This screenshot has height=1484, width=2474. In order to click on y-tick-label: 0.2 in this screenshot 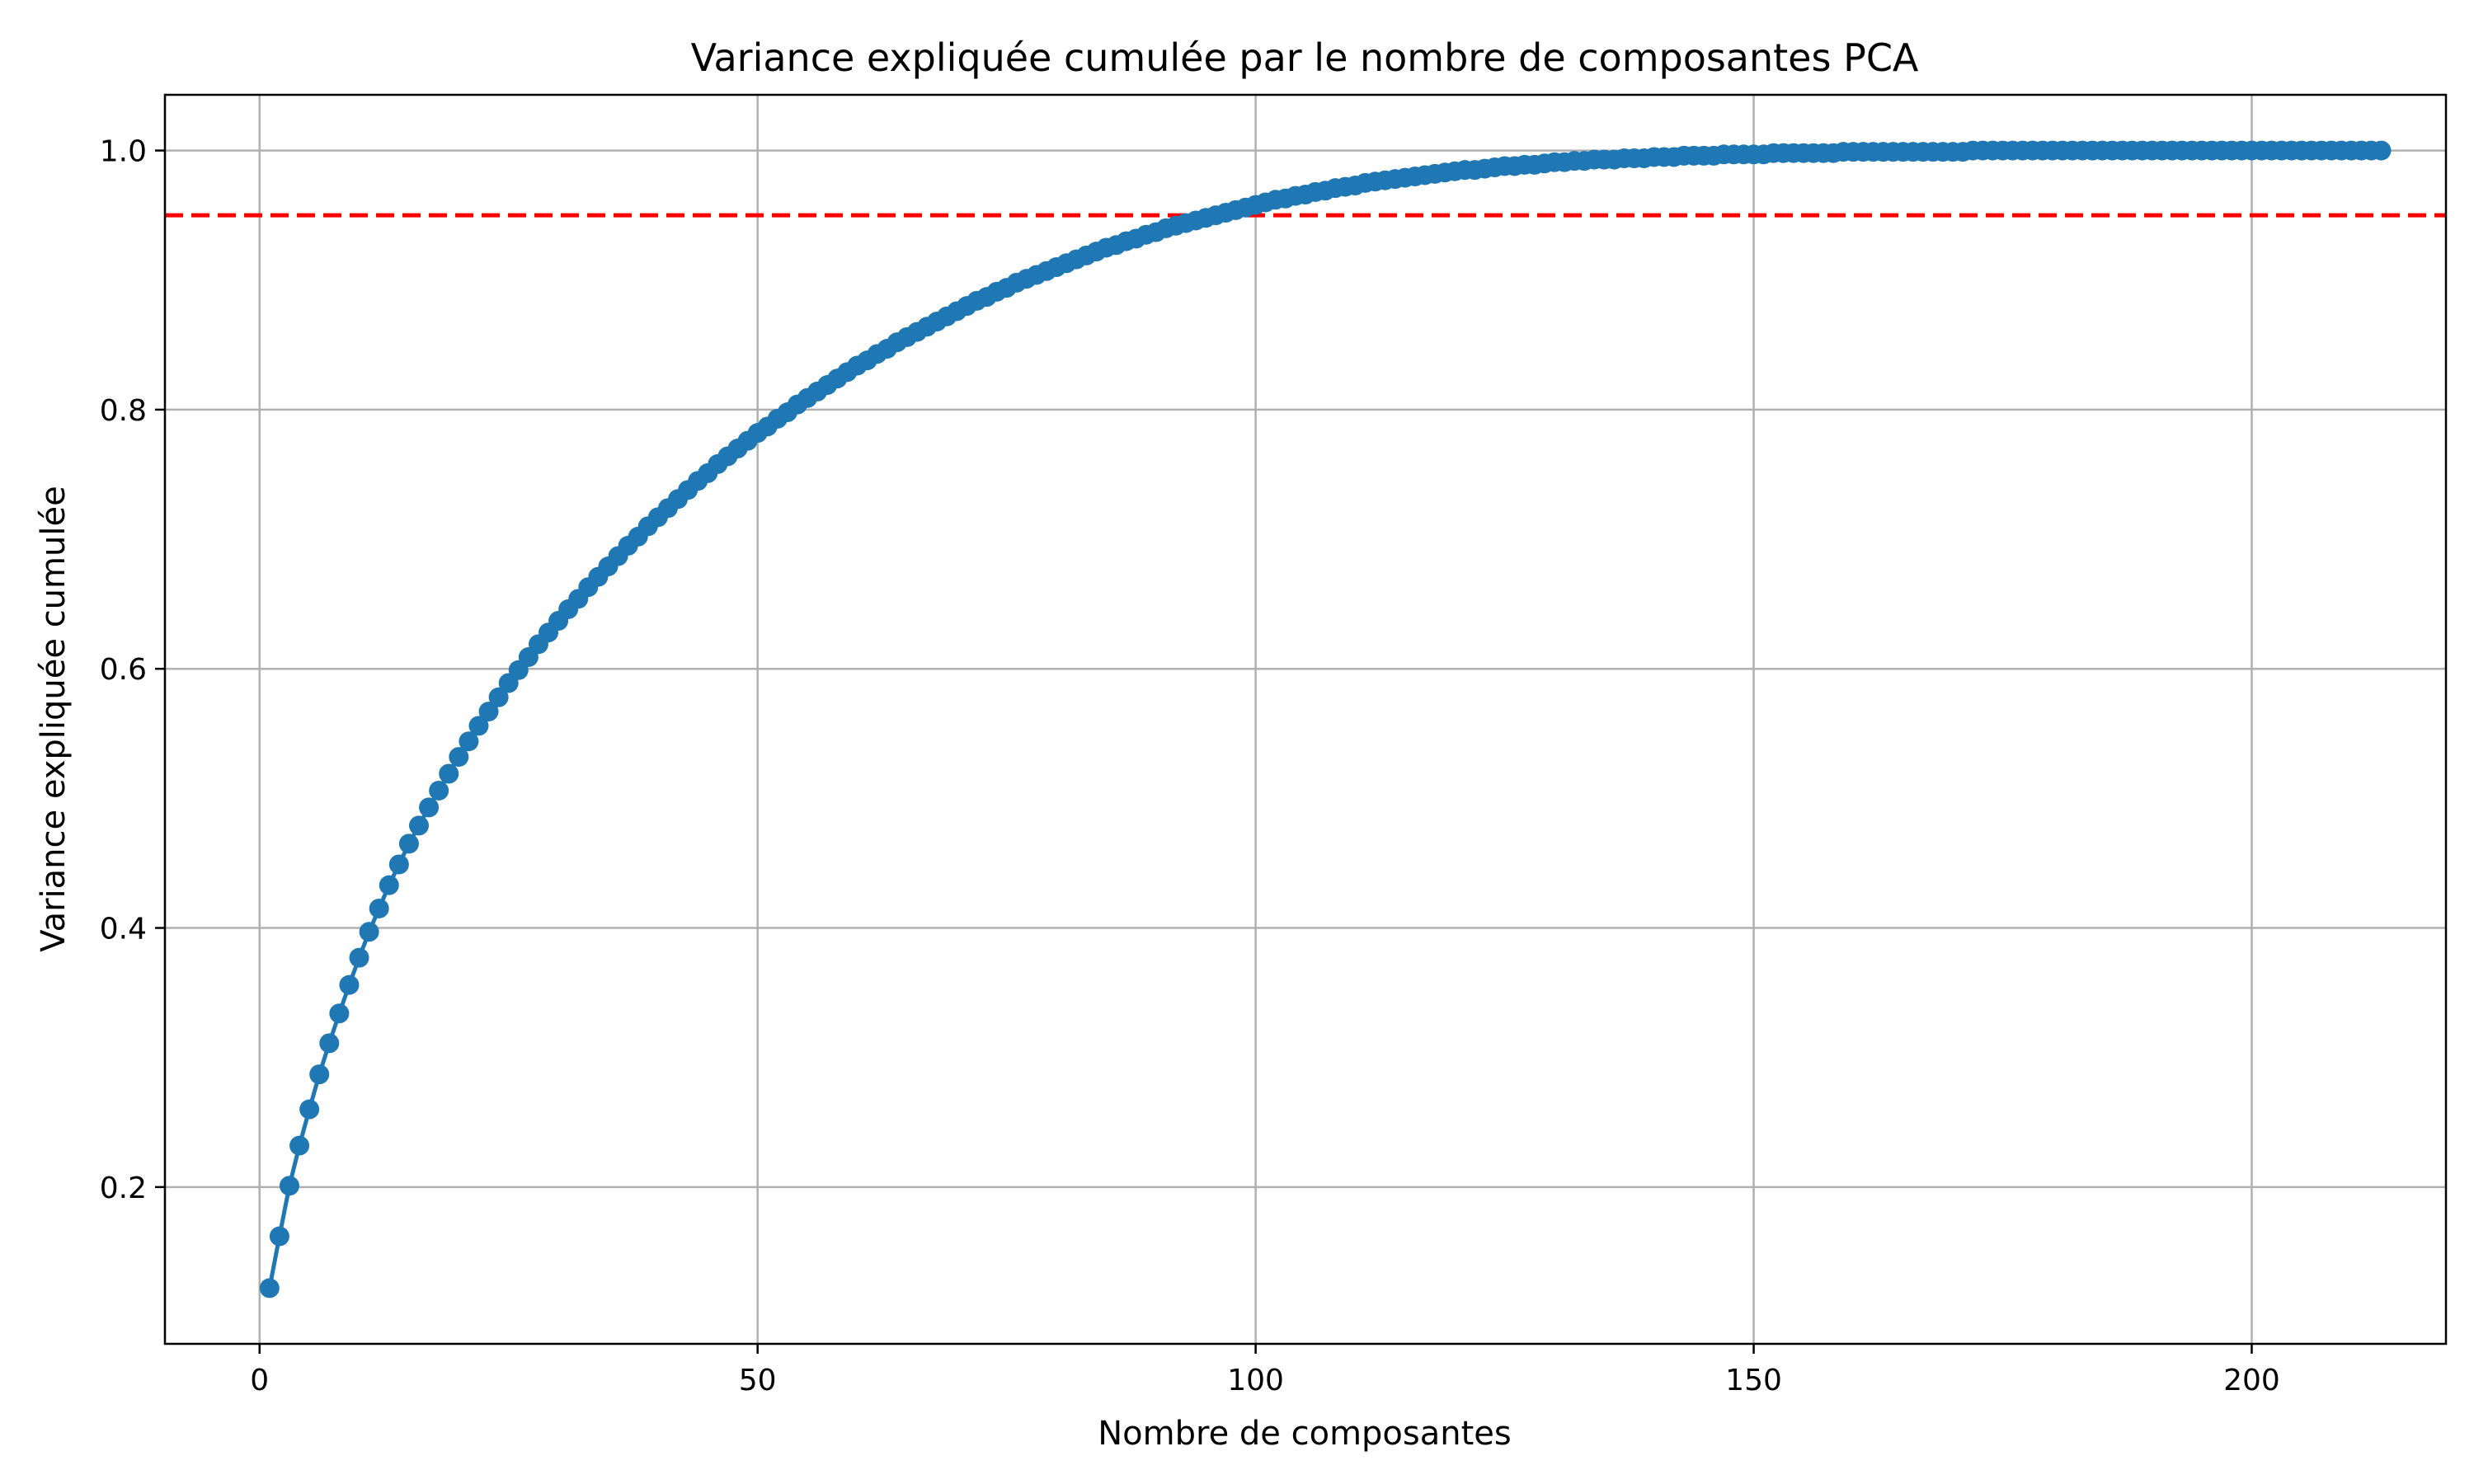, I will do `click(123, 1188)`.